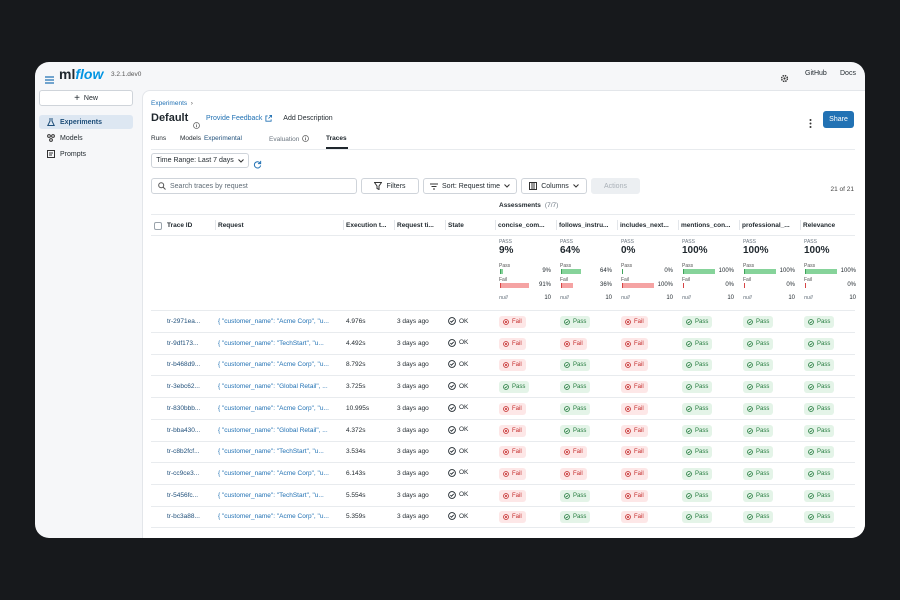 The width and height of the screenshot is (900, 600). Describe the element at coordinates (784, 79) in the screenshot. I see `settings-icon` at that location.